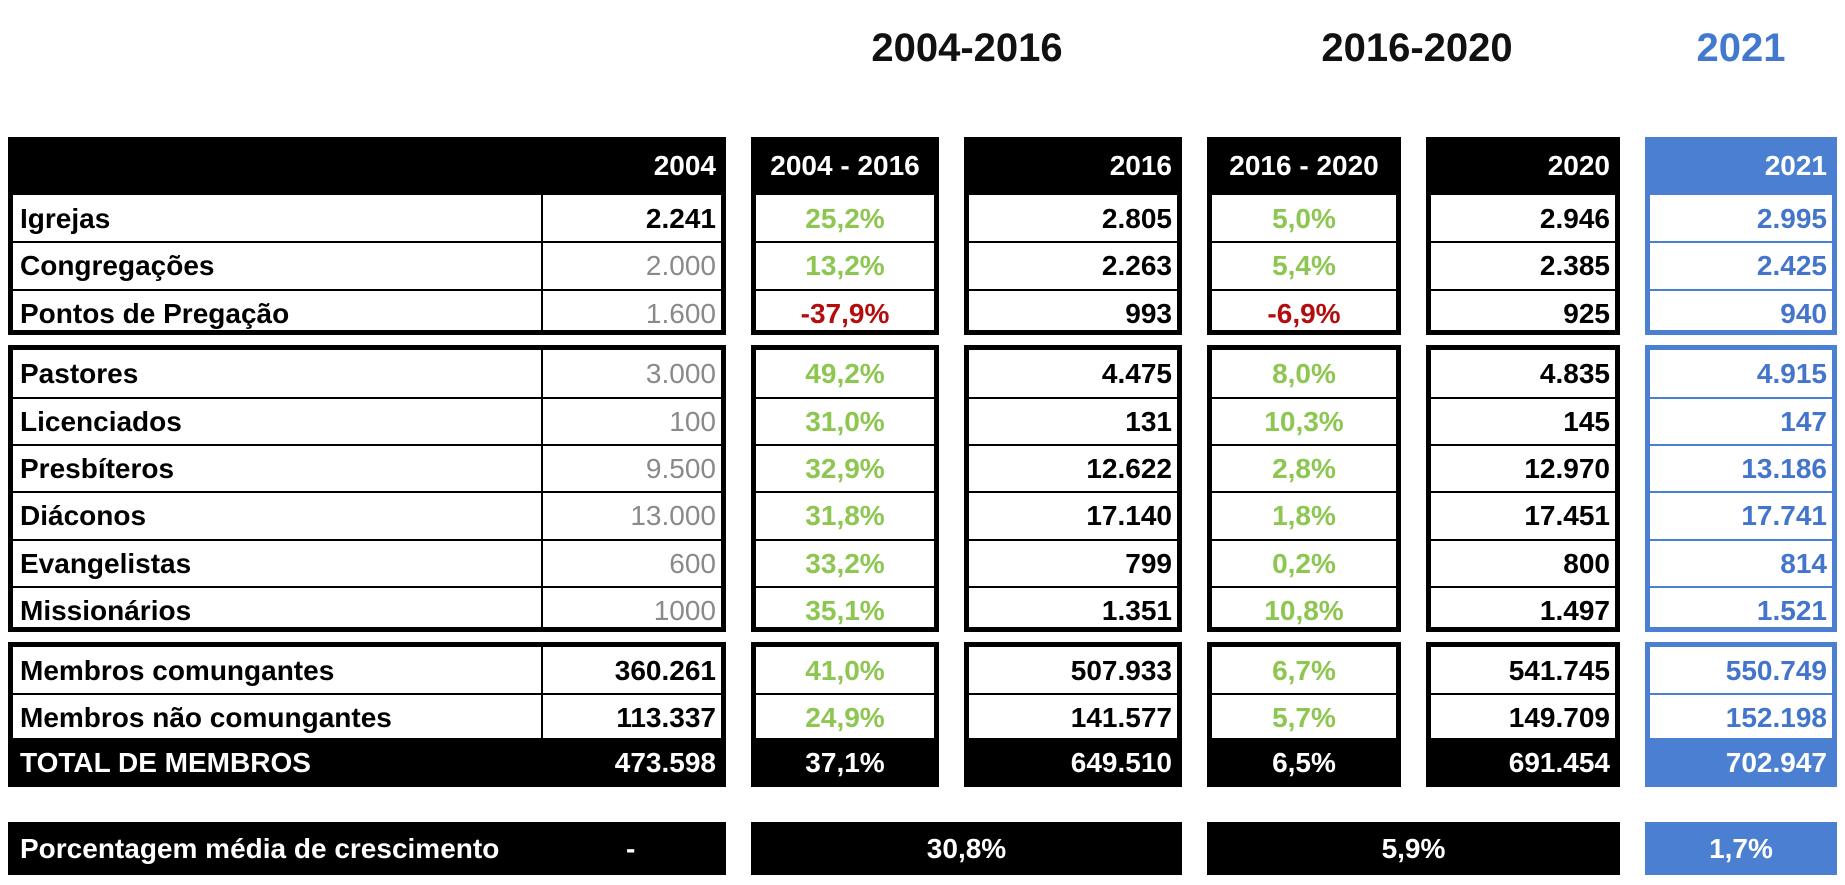 The image size is (1845, 885). Describe the element at coordinates (845, 717) in the screenshot. I see `cell-g1: 24,9%` at that location.